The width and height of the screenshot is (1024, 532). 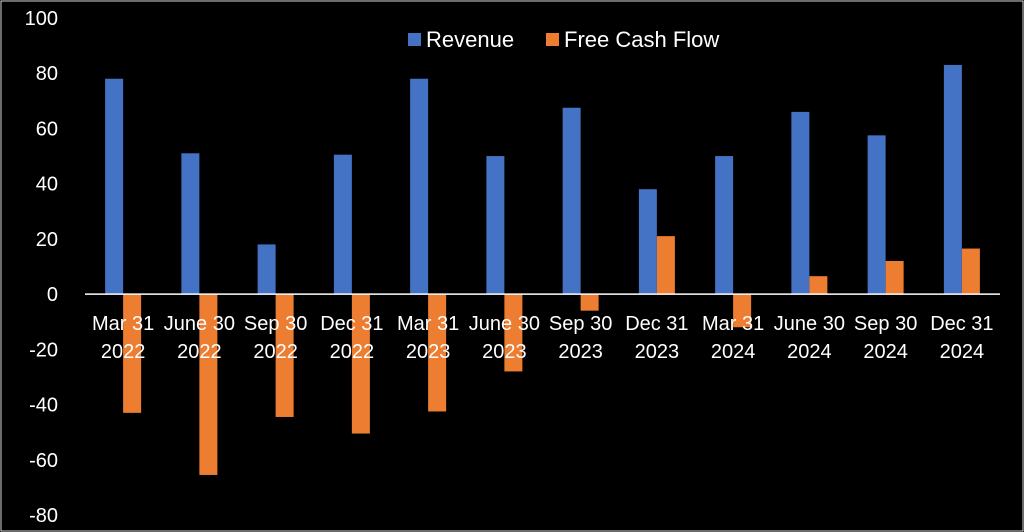 What do you see at coordinates (41, 19) in the screenshot?
I see `y-tick-label: 100` at bounding box center [41, 19].